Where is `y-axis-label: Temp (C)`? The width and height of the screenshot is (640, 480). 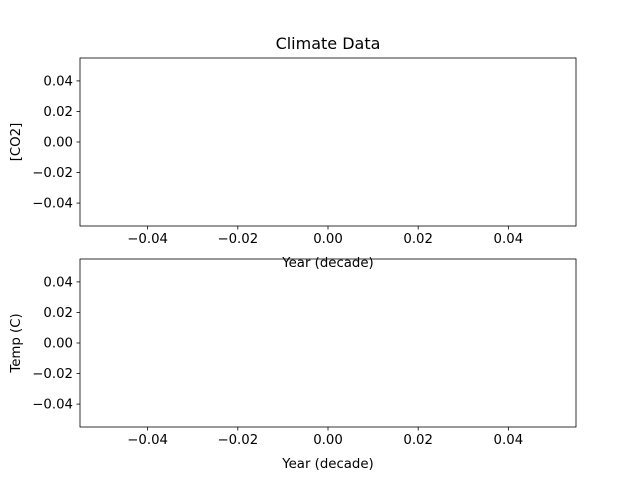 y-axis-label: Temp (C) is located at coordinates (16, 343).